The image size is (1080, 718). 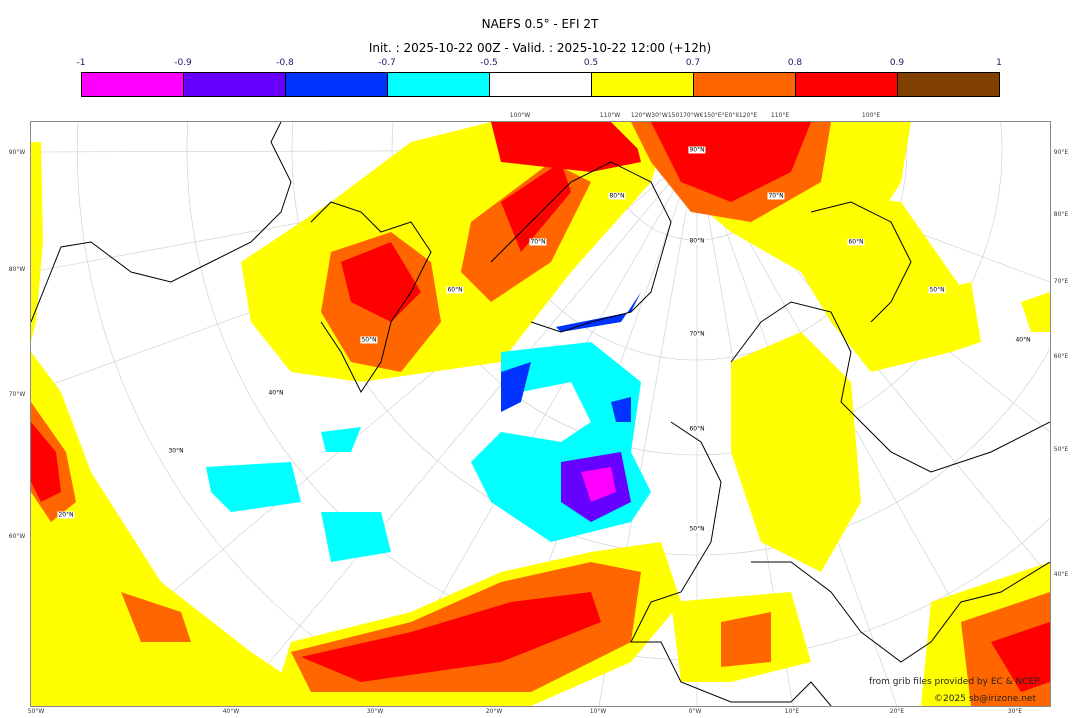 What do you see at coordinates (17, 394) in the screenshot?
I see `lon-label-left: 70°W` at bounding box center [17, 394].